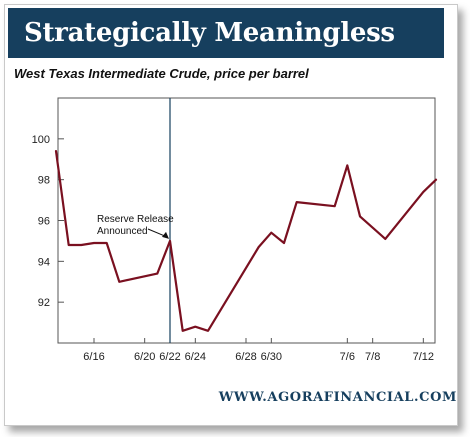 This screenshot has height=437, width=470. What do you see at coordinates (44, 303) in the screenshot?
I see `y-tick-label: 92` at bounding box center [44, 303].